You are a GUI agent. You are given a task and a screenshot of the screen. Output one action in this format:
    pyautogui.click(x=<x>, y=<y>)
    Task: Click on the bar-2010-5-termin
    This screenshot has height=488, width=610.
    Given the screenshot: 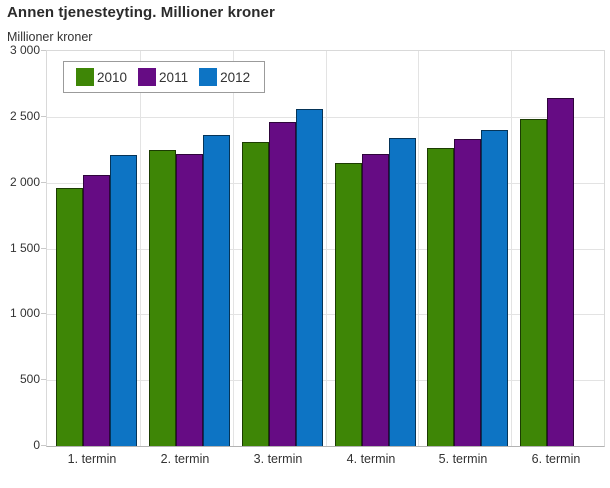 What is the action you would take?
    pyautogui.click(x=440, y=297)
    